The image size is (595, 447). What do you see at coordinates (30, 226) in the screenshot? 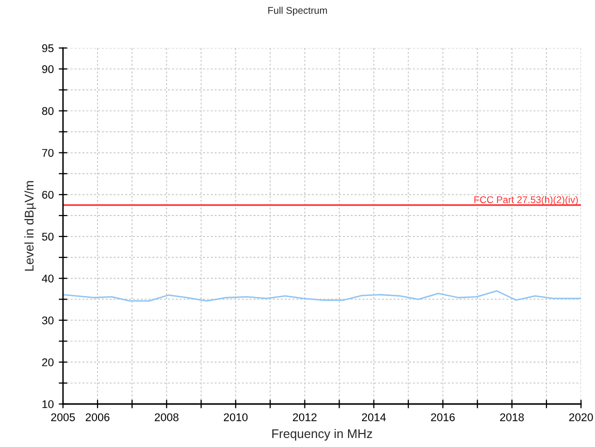
I see `y-axis-title: Level in dBµV/m` at bounding box center [30, 226].